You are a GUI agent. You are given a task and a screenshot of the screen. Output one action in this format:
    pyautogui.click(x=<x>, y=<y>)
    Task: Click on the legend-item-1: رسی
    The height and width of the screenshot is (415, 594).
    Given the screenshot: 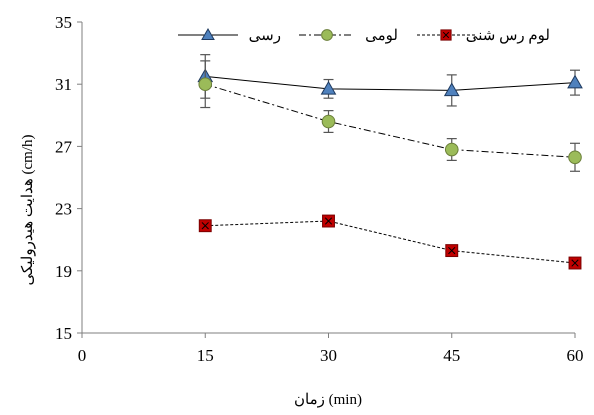 What is the action you would take?
    pyautogui.click(x=229, y=35)
    